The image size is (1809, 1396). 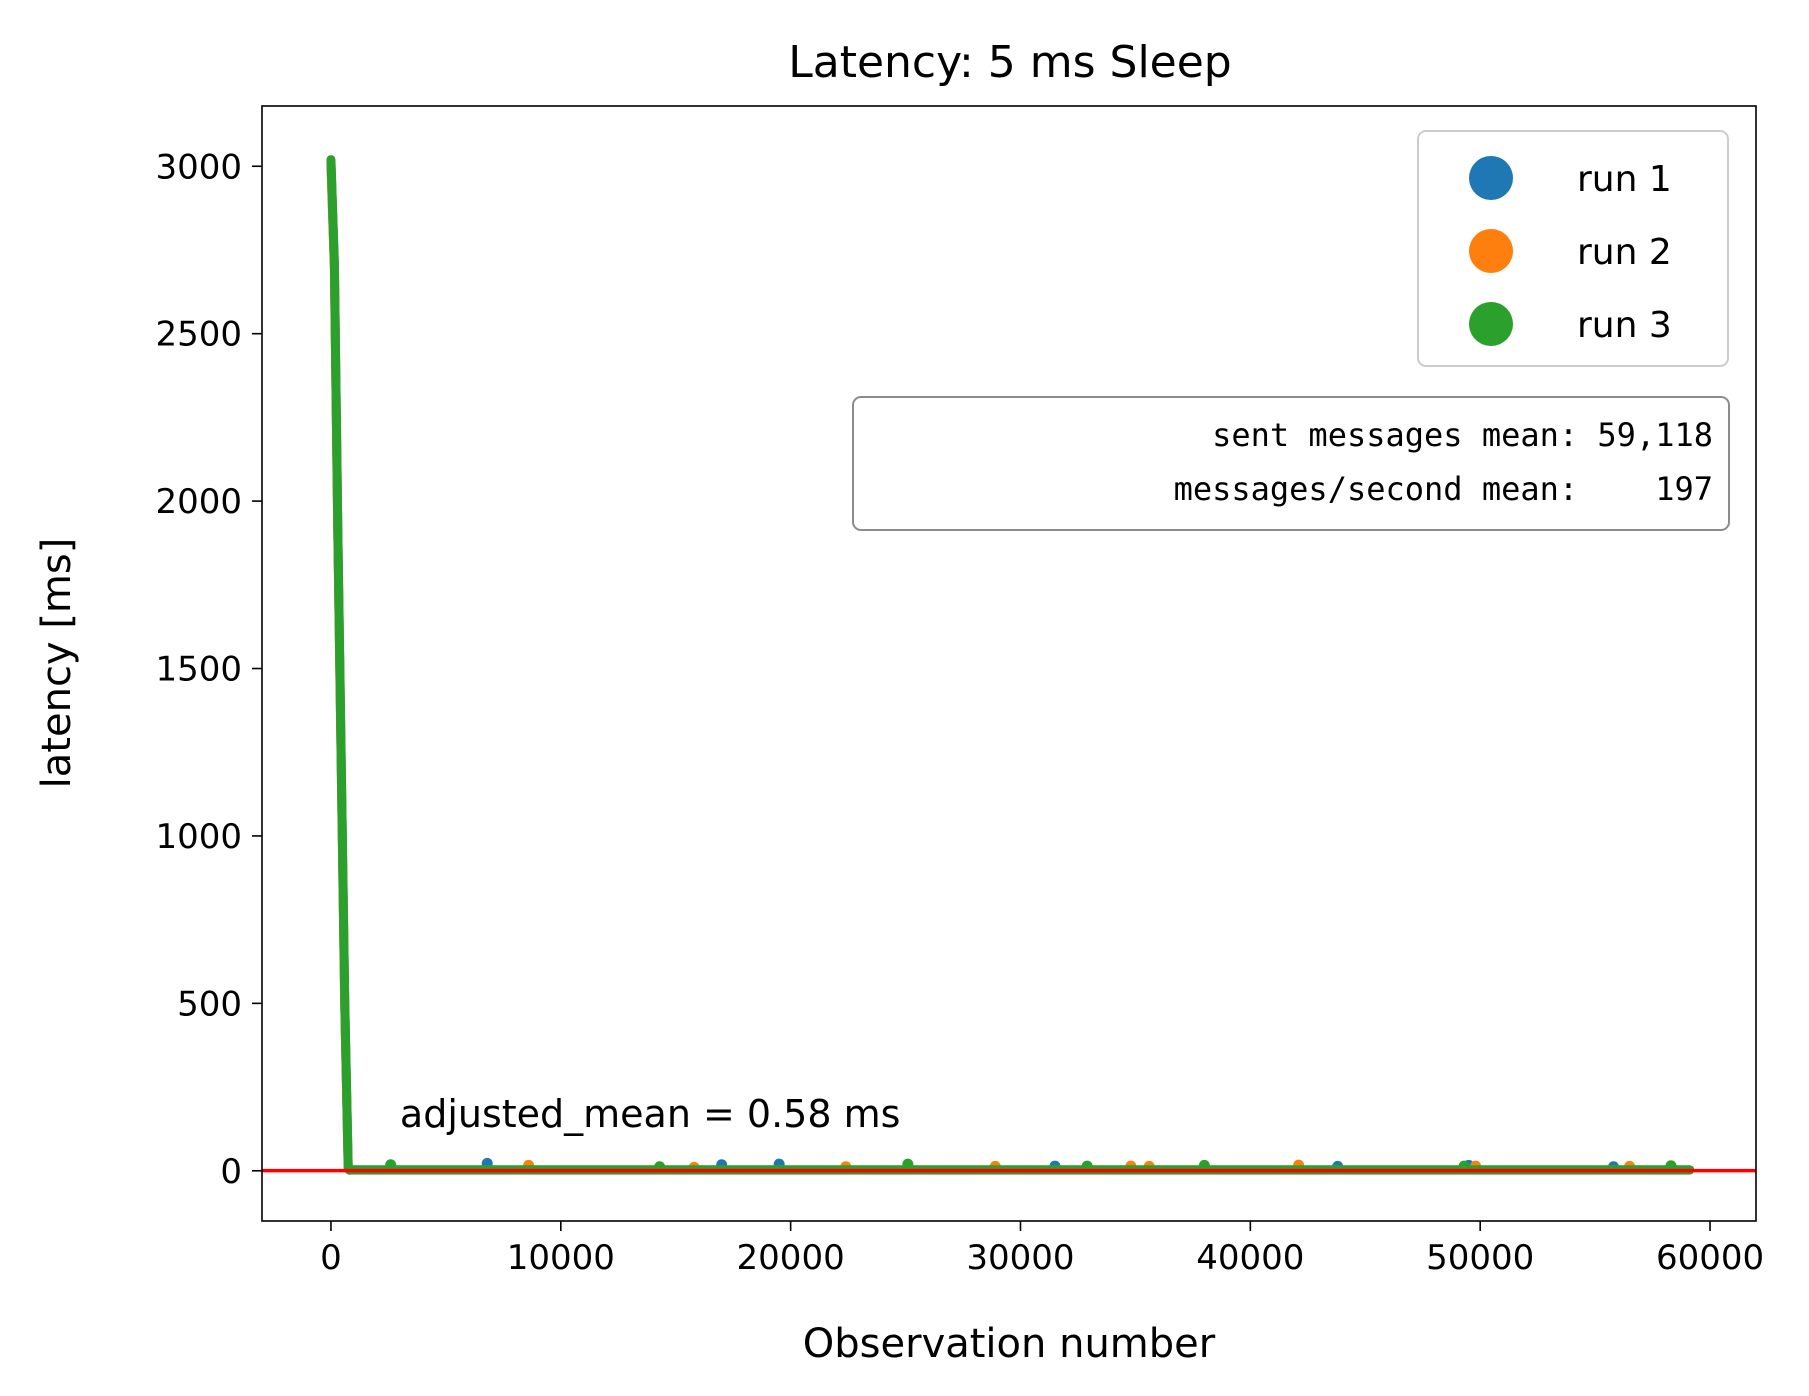 I want to click on y-tick-label: 2000, so click(x=198, y=502).